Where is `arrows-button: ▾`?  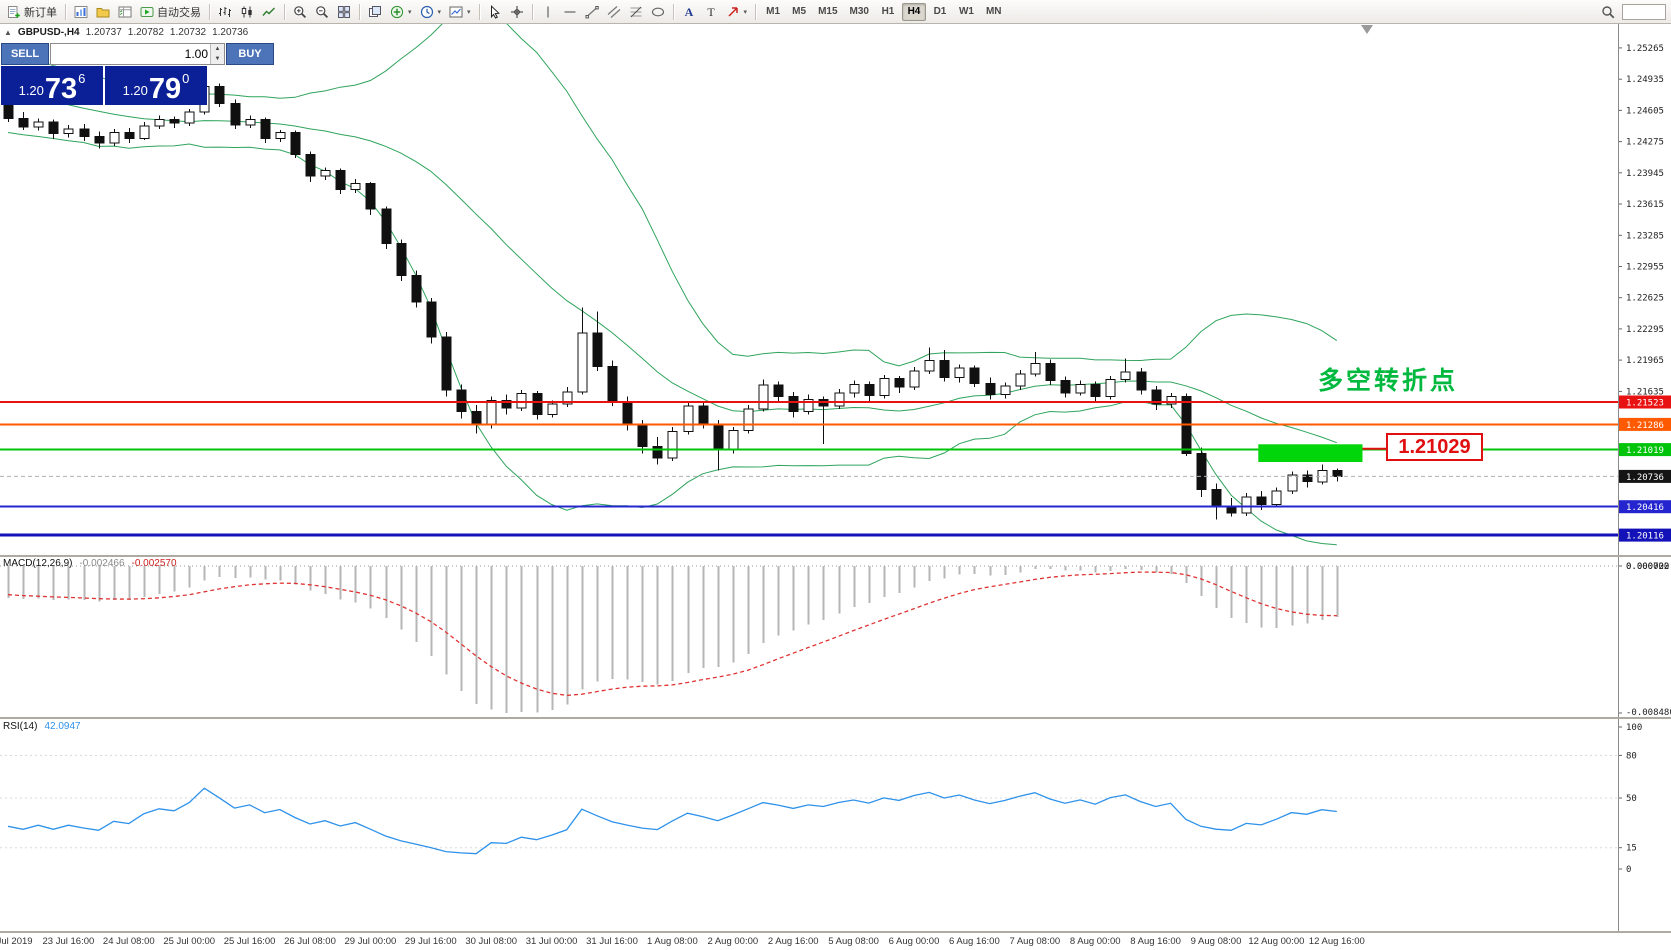
arrows-button: ▾ is located at coordinates (737, 12).